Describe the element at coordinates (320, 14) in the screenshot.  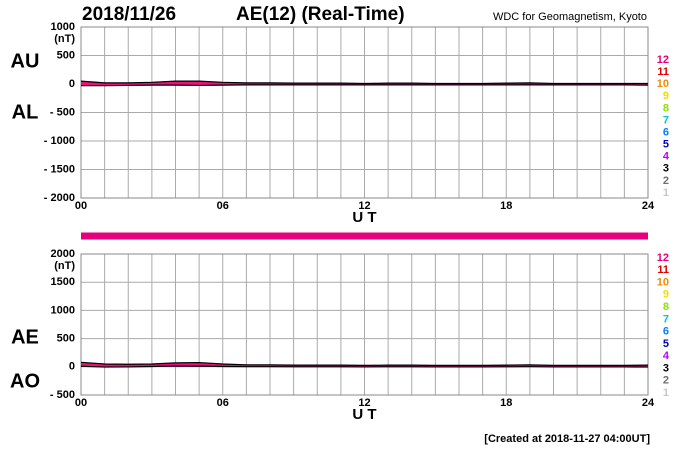
I see `title: AE(12) (Real-Time)` at that location.